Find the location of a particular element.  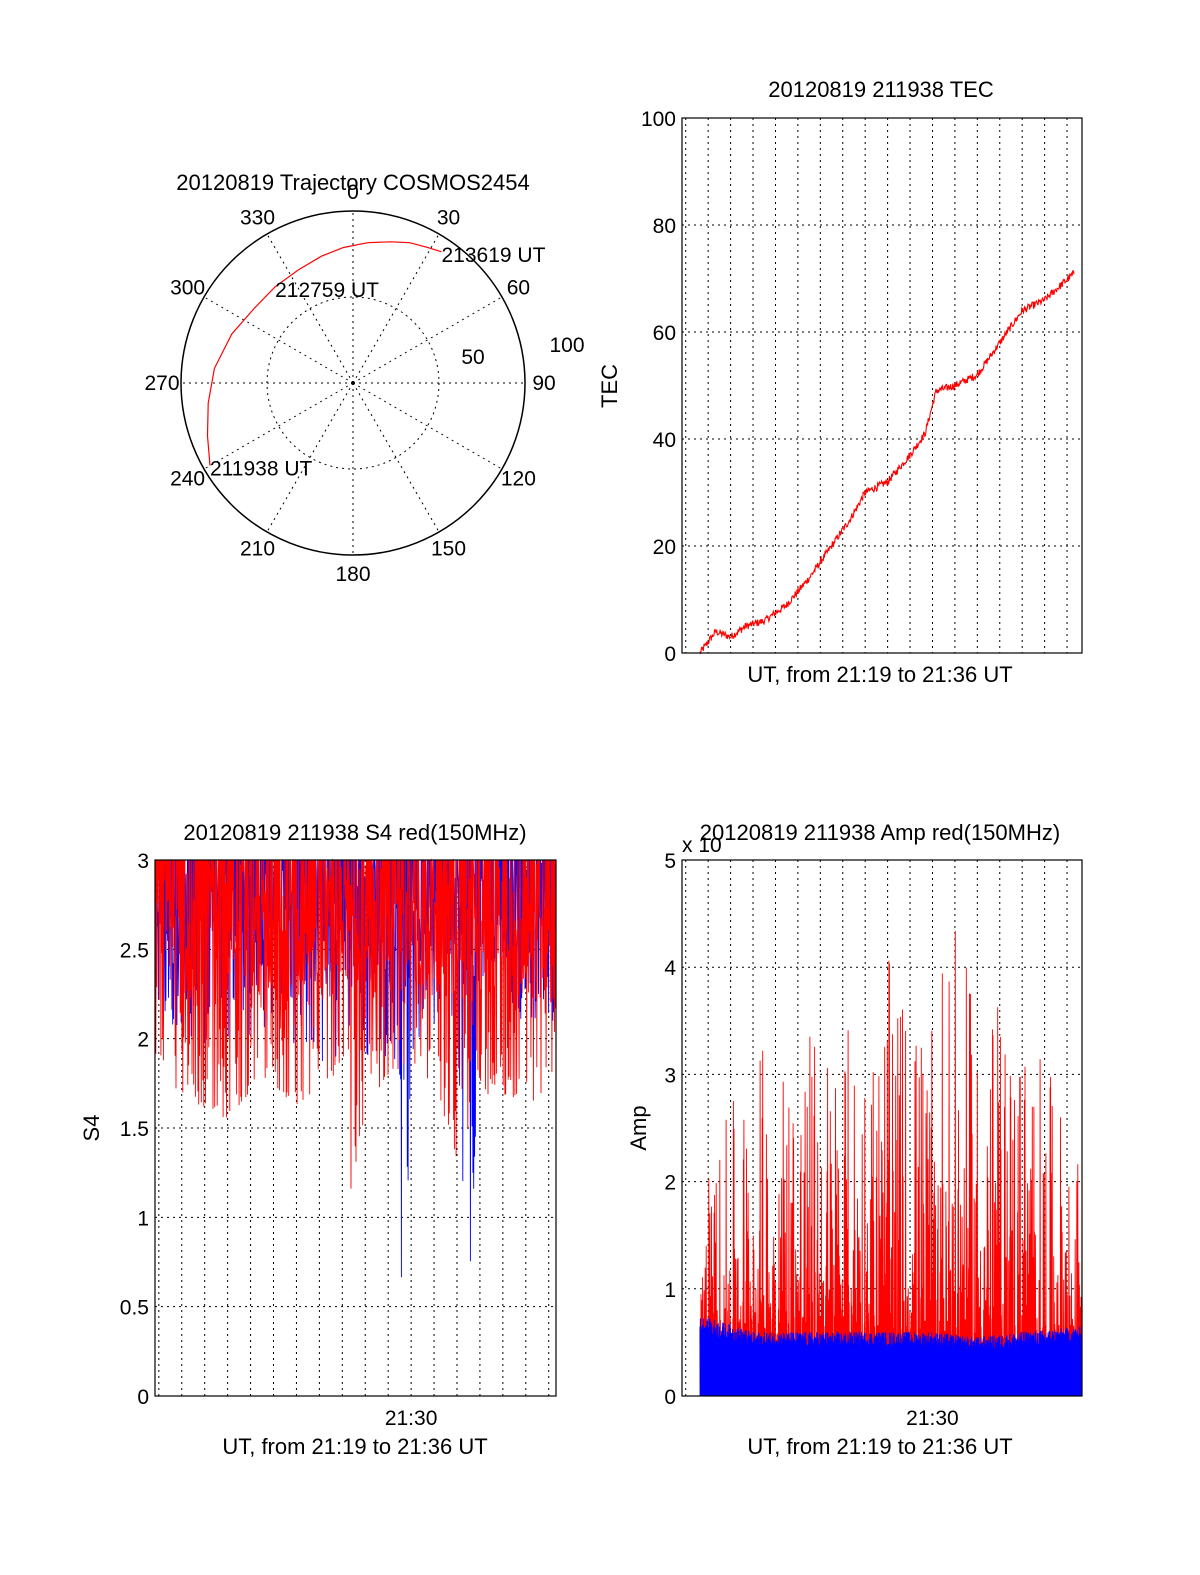

amp-red-line is located at coordinates (891, 1163).